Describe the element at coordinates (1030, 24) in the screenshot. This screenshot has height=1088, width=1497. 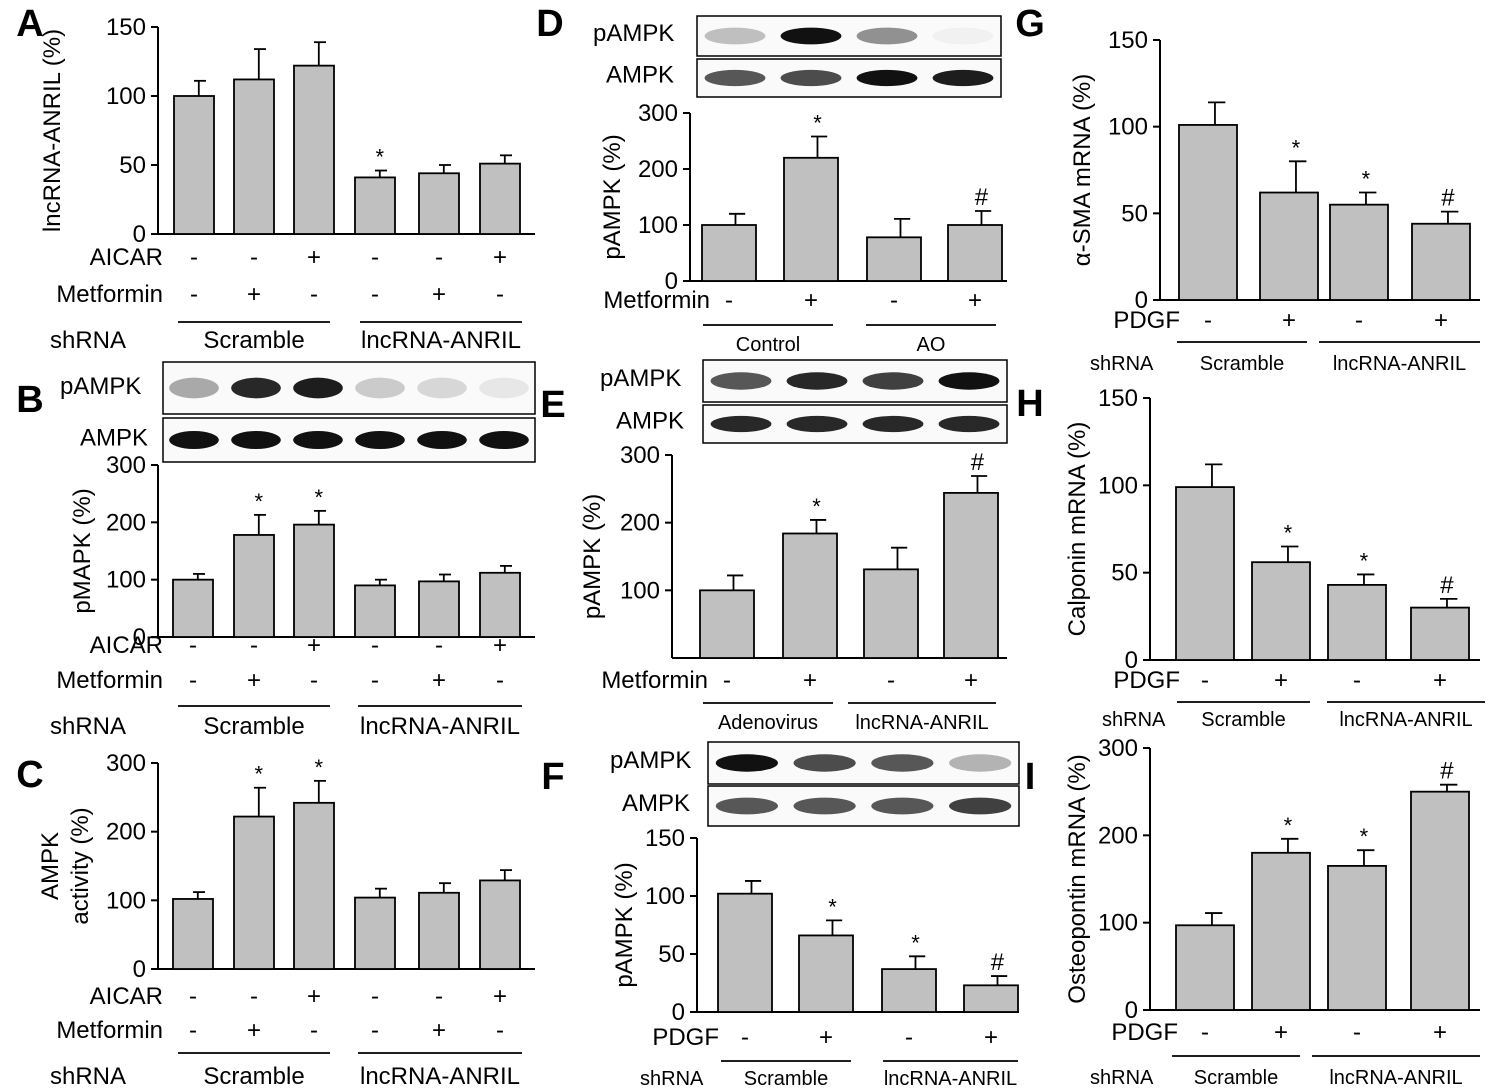
I see `panel-letter: G` at that location.